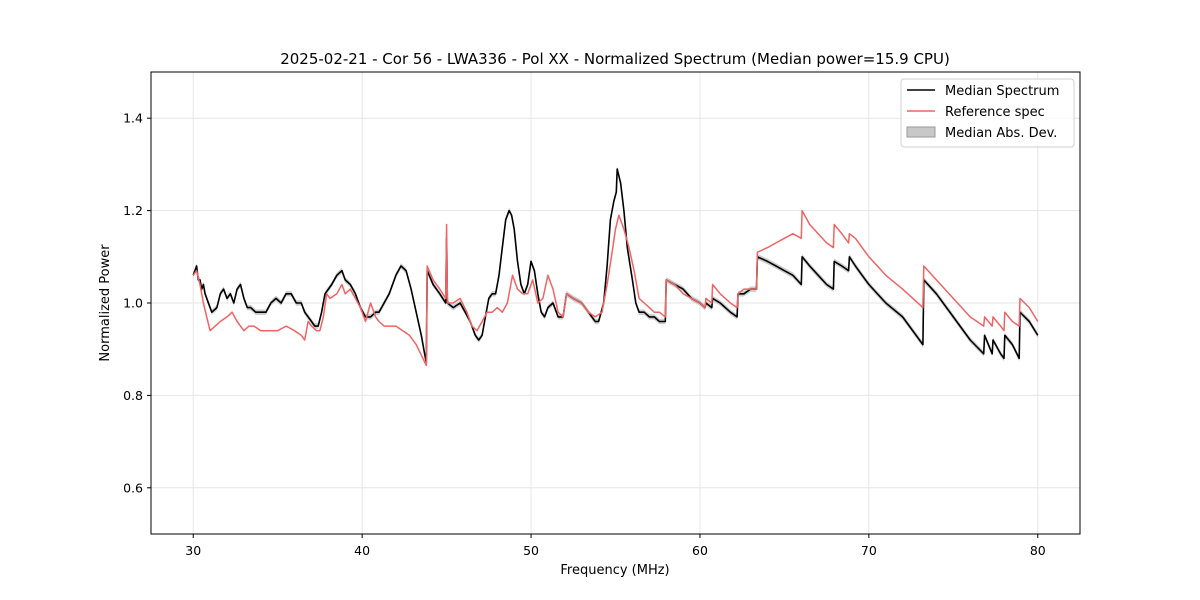  I want to click on x-tick-label: 70, so click(869, 550).